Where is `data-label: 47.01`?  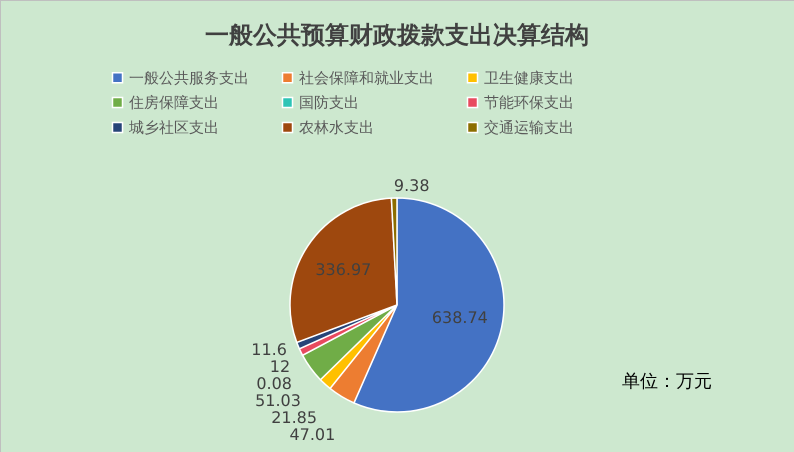 data-label: 47.01 is located at coordinates (312, 434).